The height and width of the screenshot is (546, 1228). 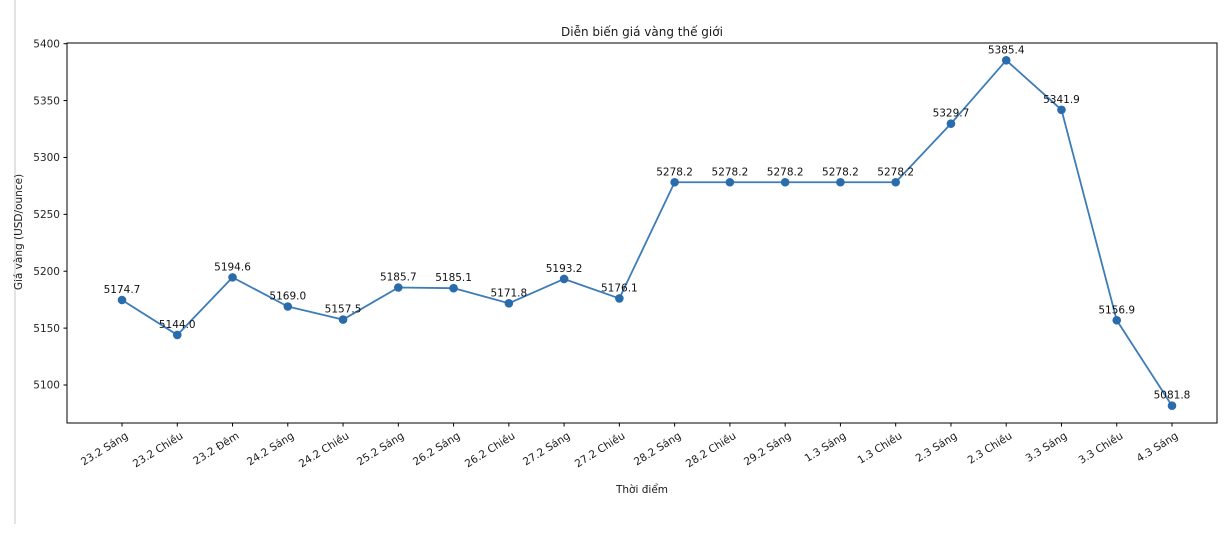 I want to click on point-value-label: 5194.6, so click(x=232, y=267).